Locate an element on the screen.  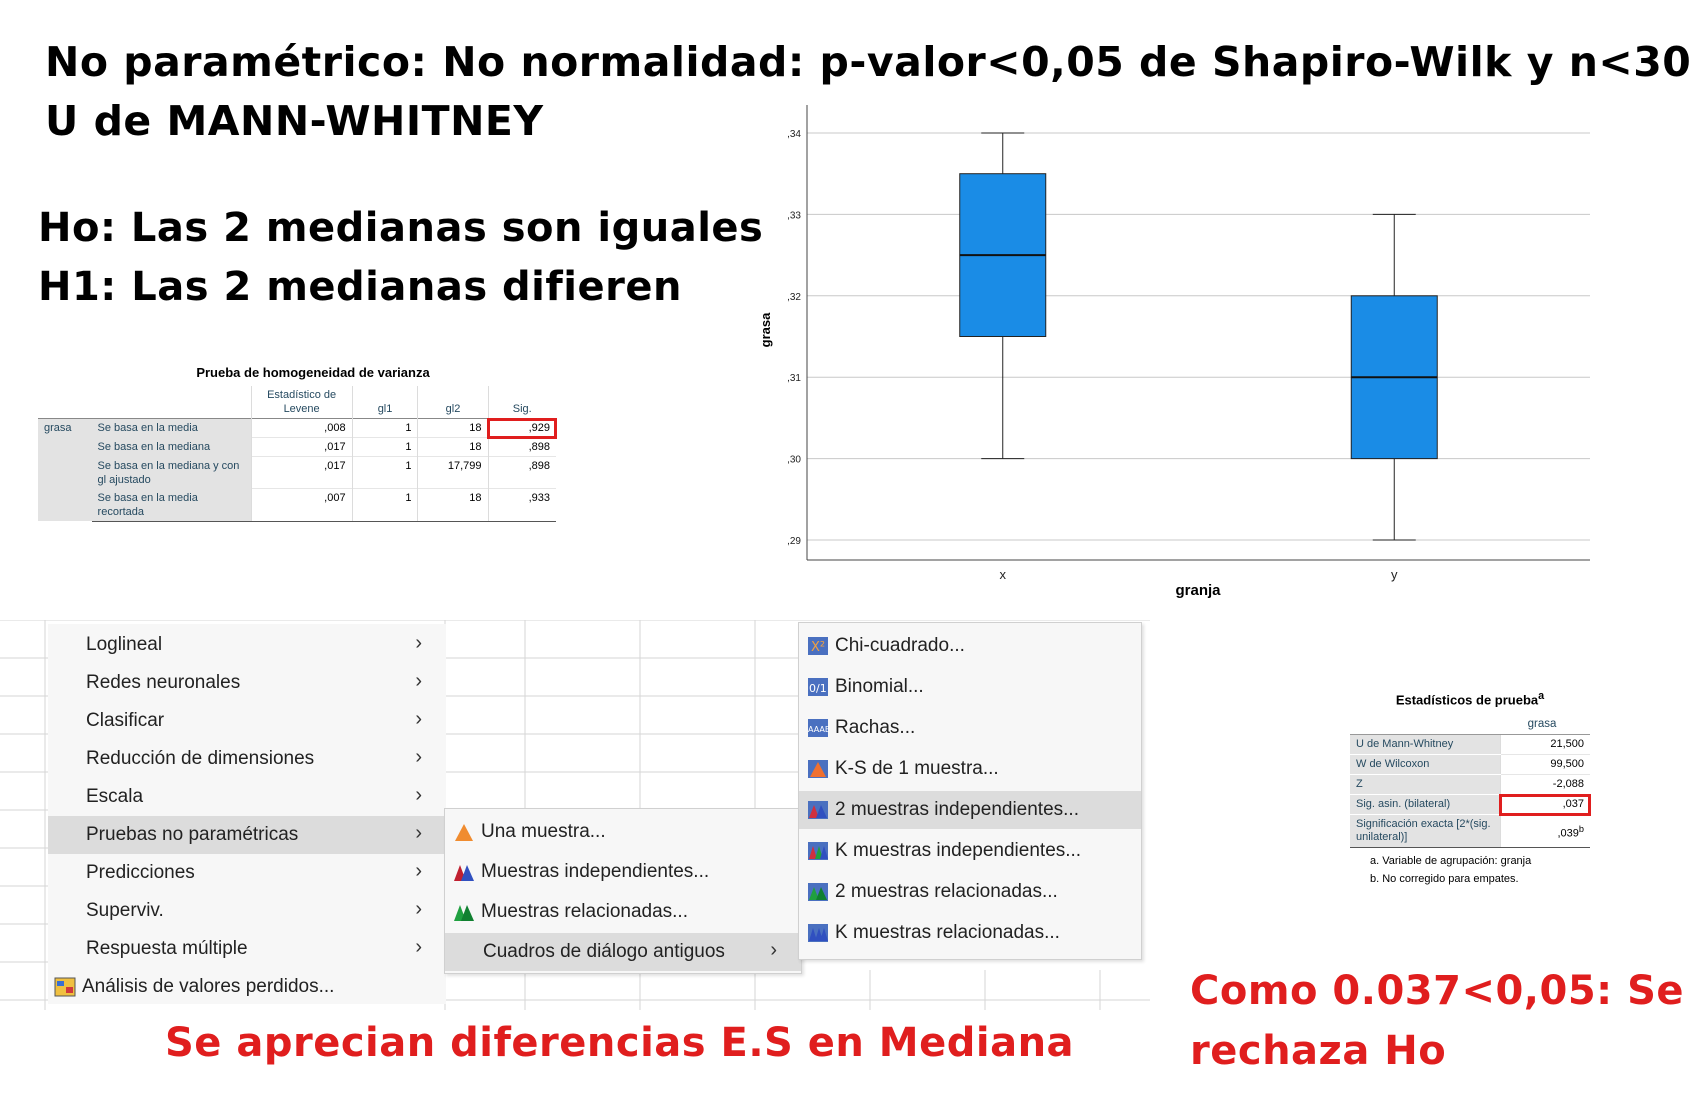
y-tick-label: ,32 is located at coordinates (794, 297).